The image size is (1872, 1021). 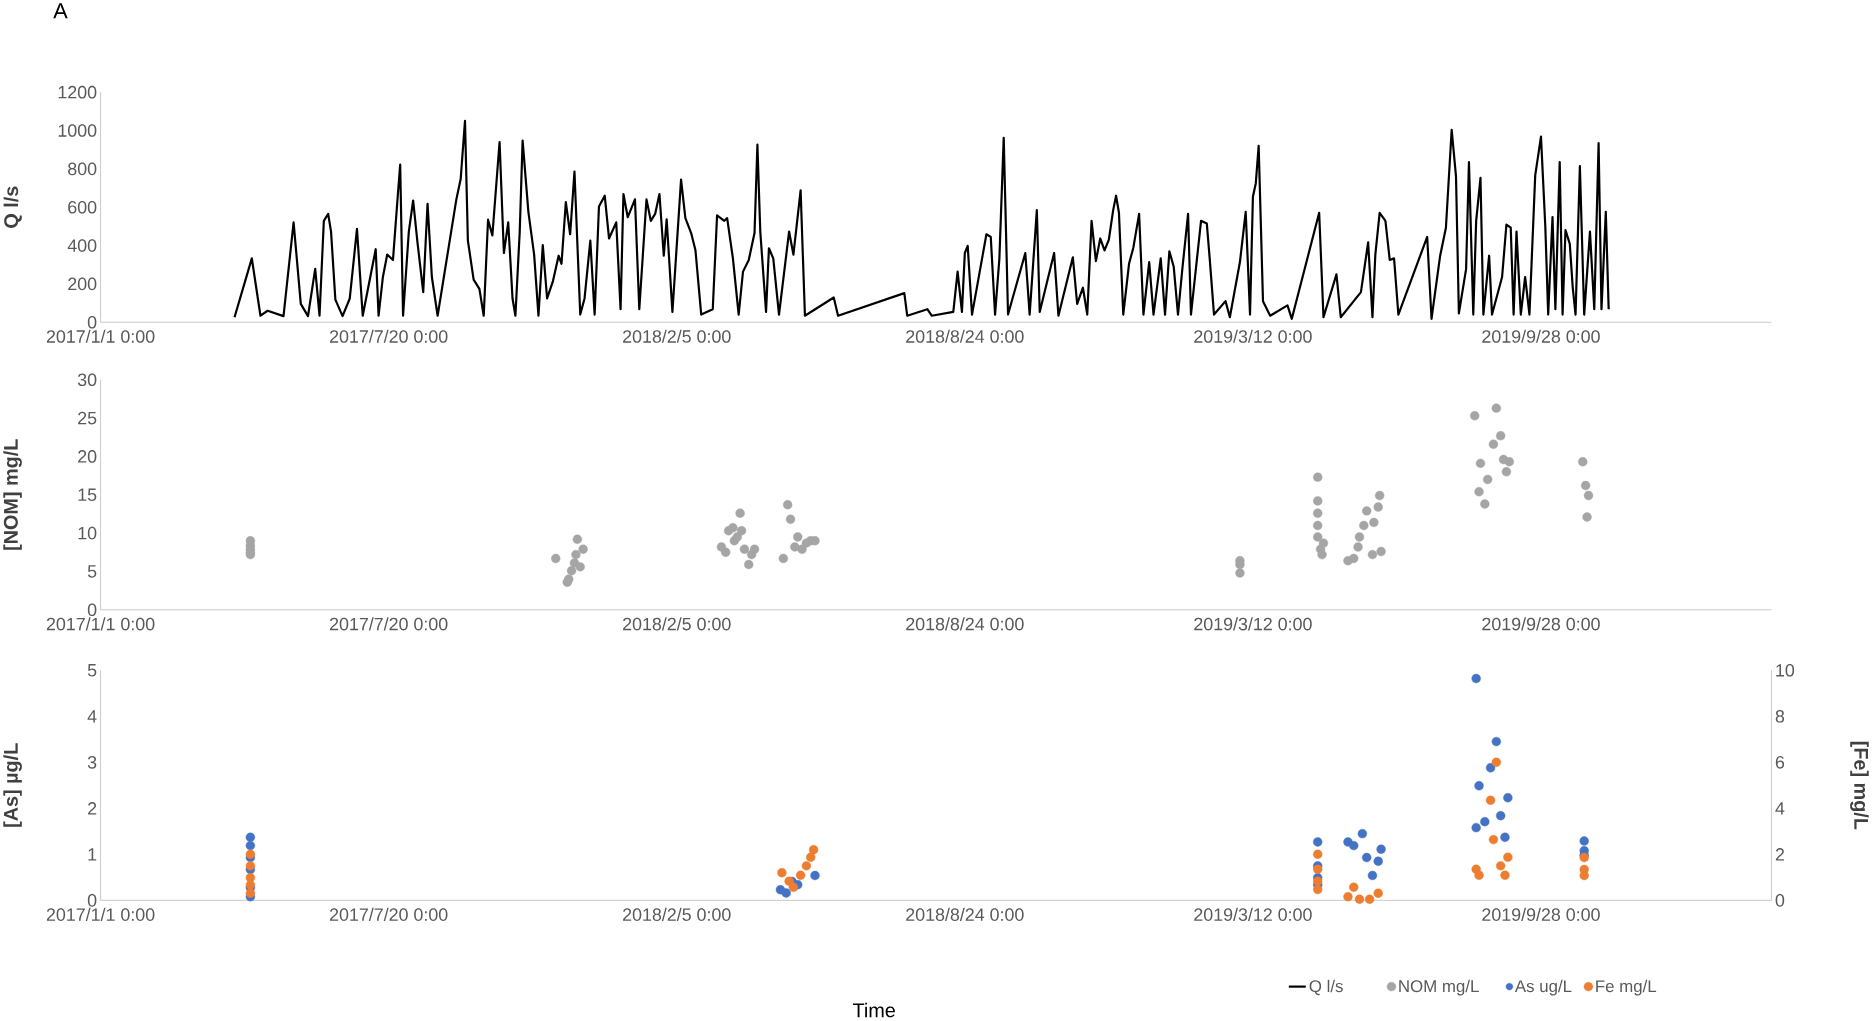 I want to click on y-tick-label: 1200, so click(x=77, y=92).